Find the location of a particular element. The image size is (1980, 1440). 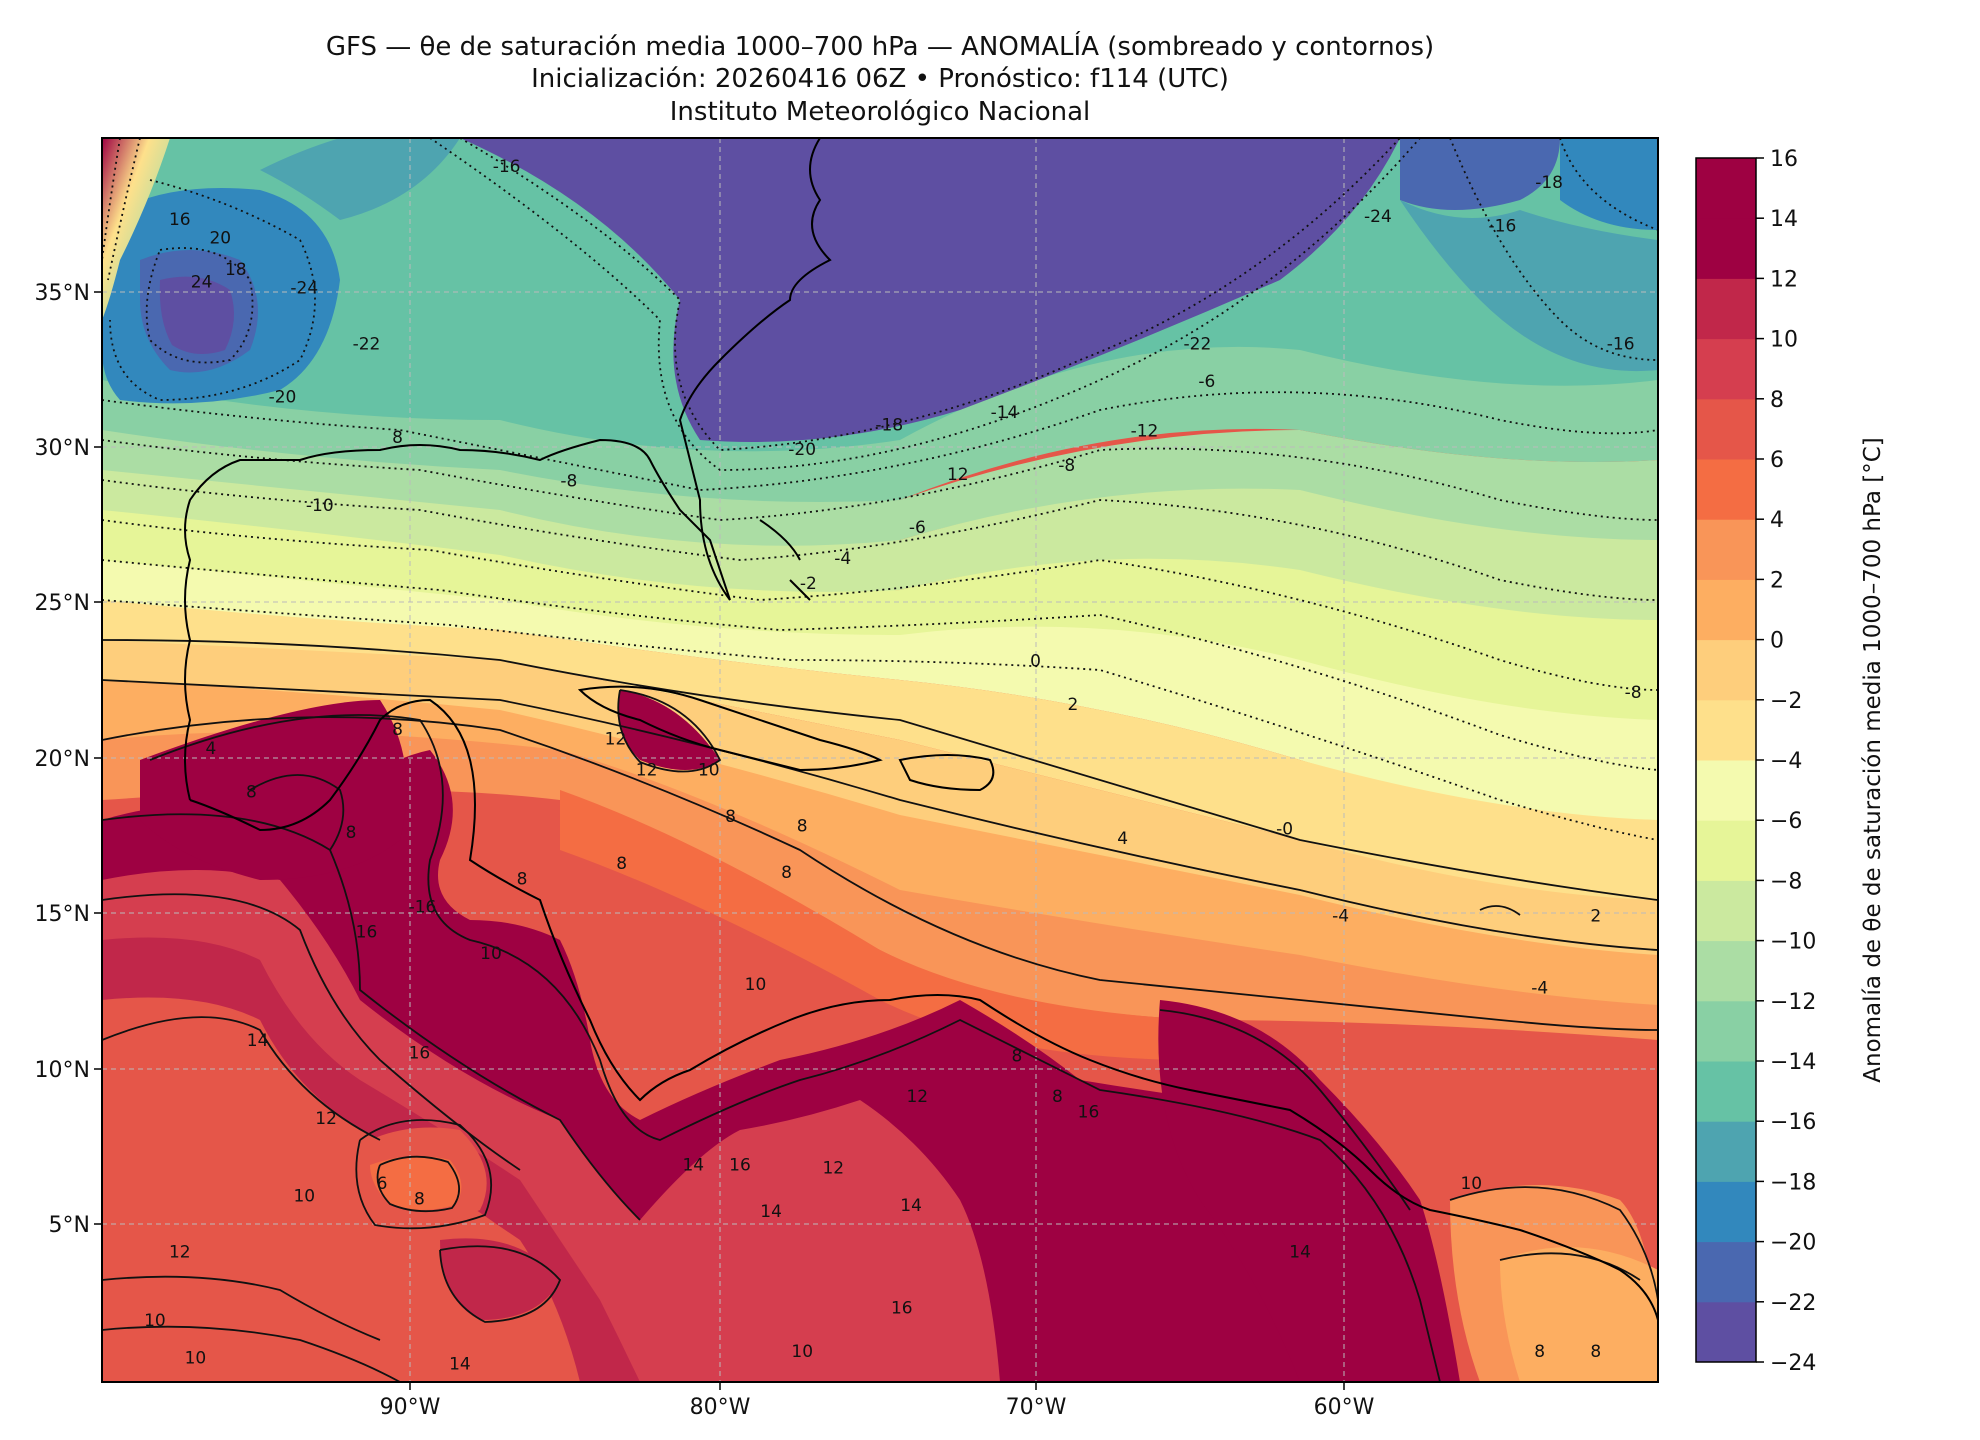

contour-label: -6 is located at coordinates (917, 528).